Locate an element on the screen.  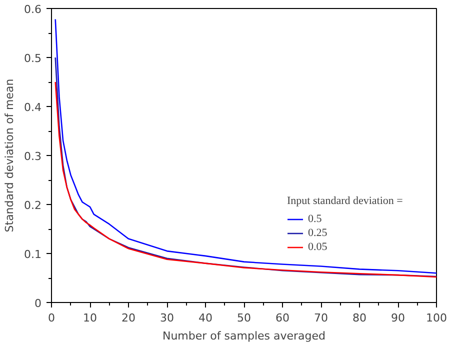
x-tick-label: 60 is located at coordinates (283, 318).